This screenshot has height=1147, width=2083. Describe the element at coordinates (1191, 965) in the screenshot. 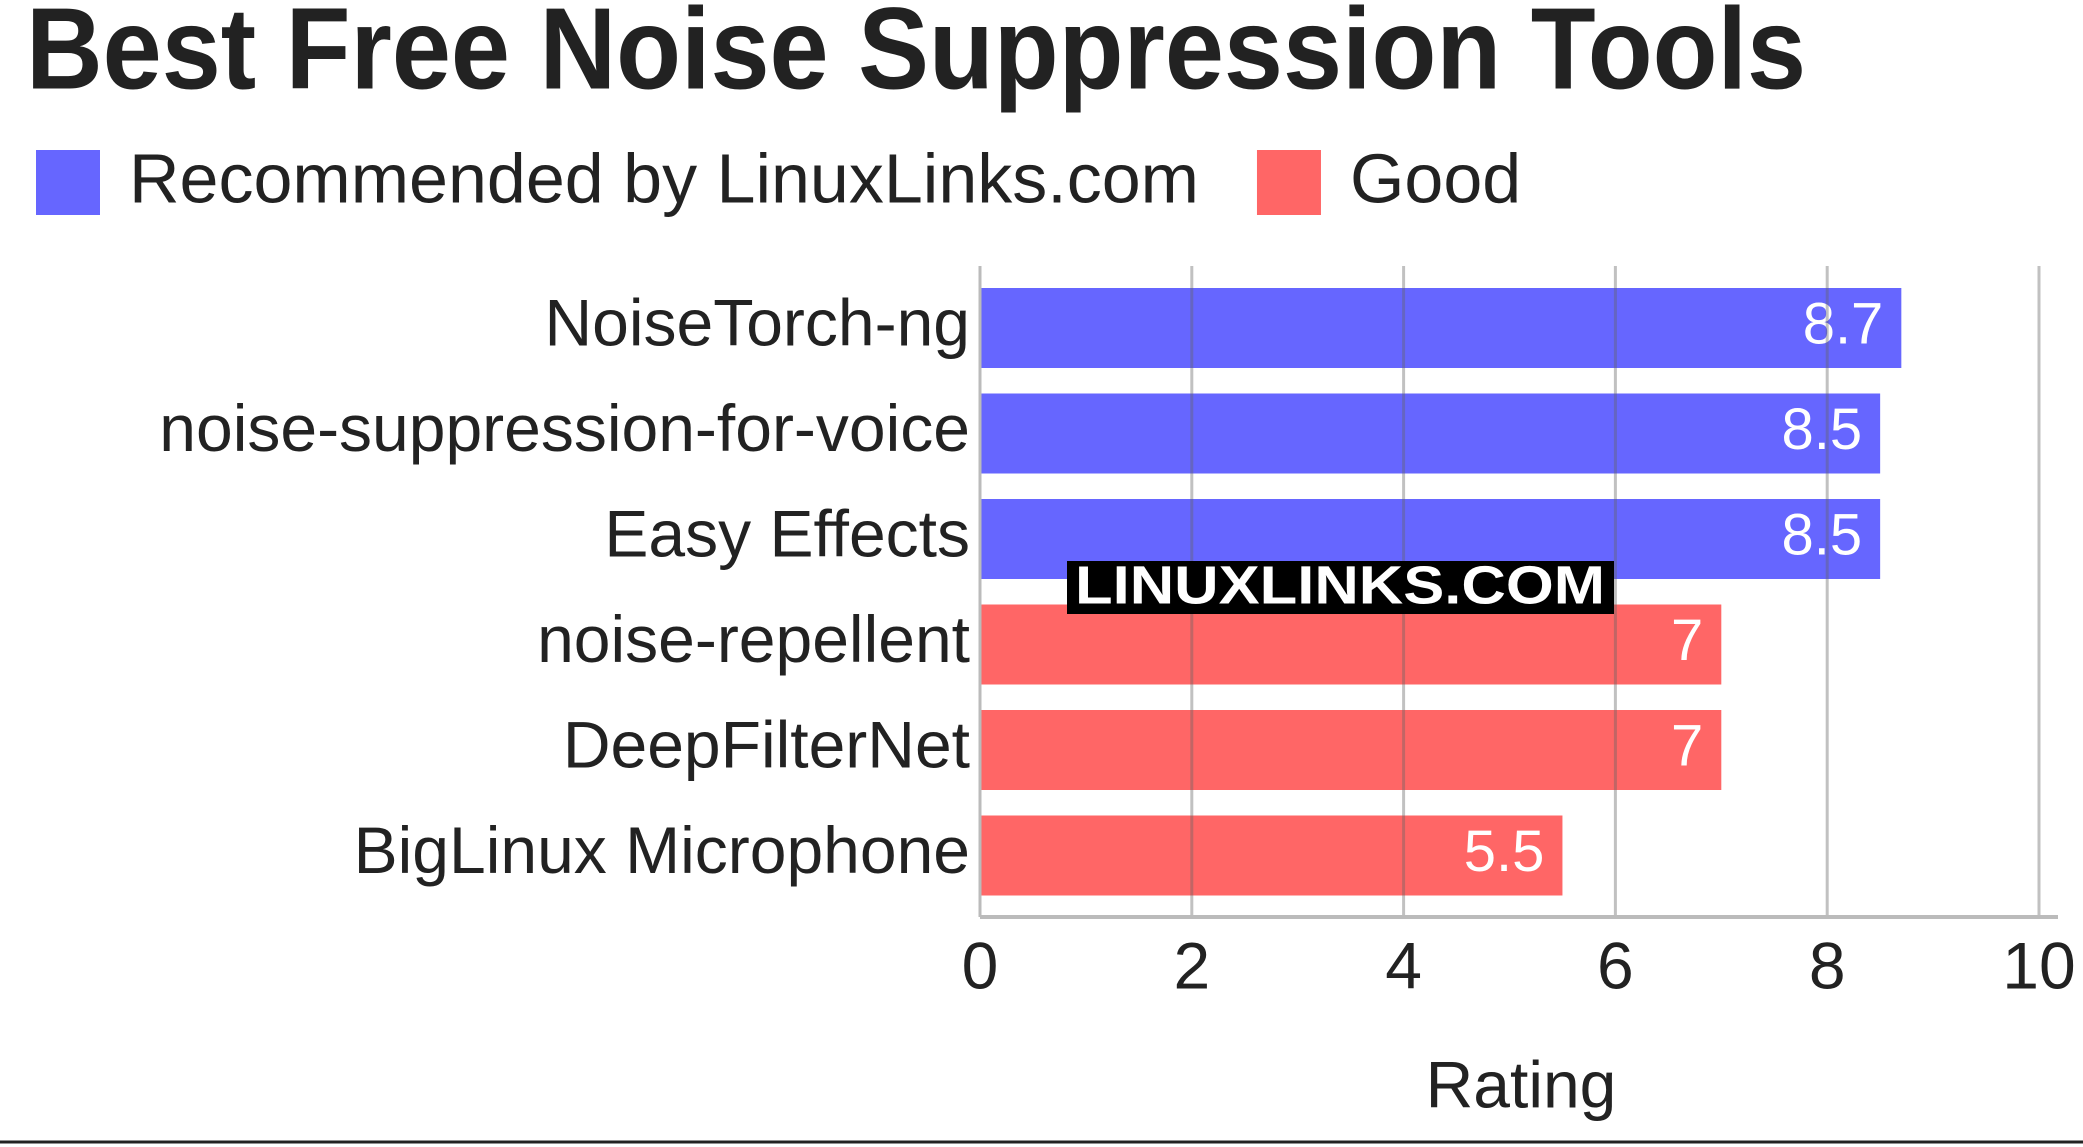

I see `x-tick-label: 2` at that location.